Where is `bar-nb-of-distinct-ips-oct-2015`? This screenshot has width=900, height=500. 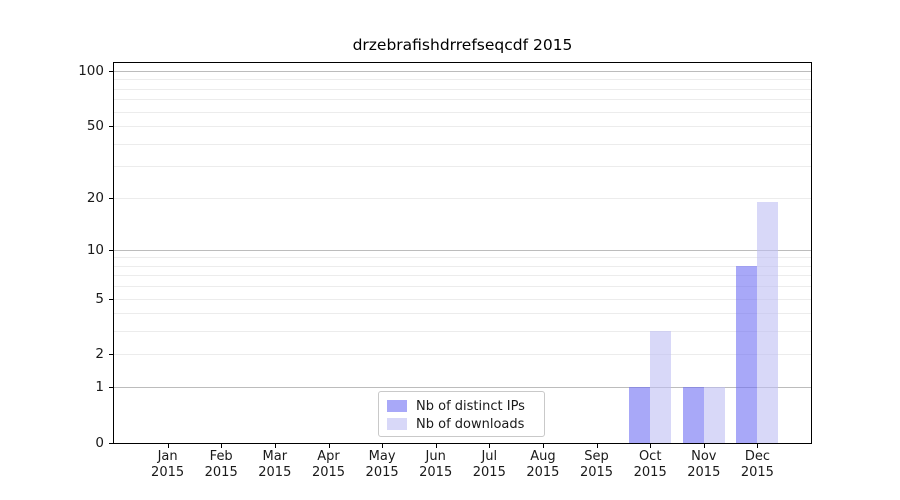
bar-nb-of-distinct-ips-oct-2015 is located at coordinates (640, 415).